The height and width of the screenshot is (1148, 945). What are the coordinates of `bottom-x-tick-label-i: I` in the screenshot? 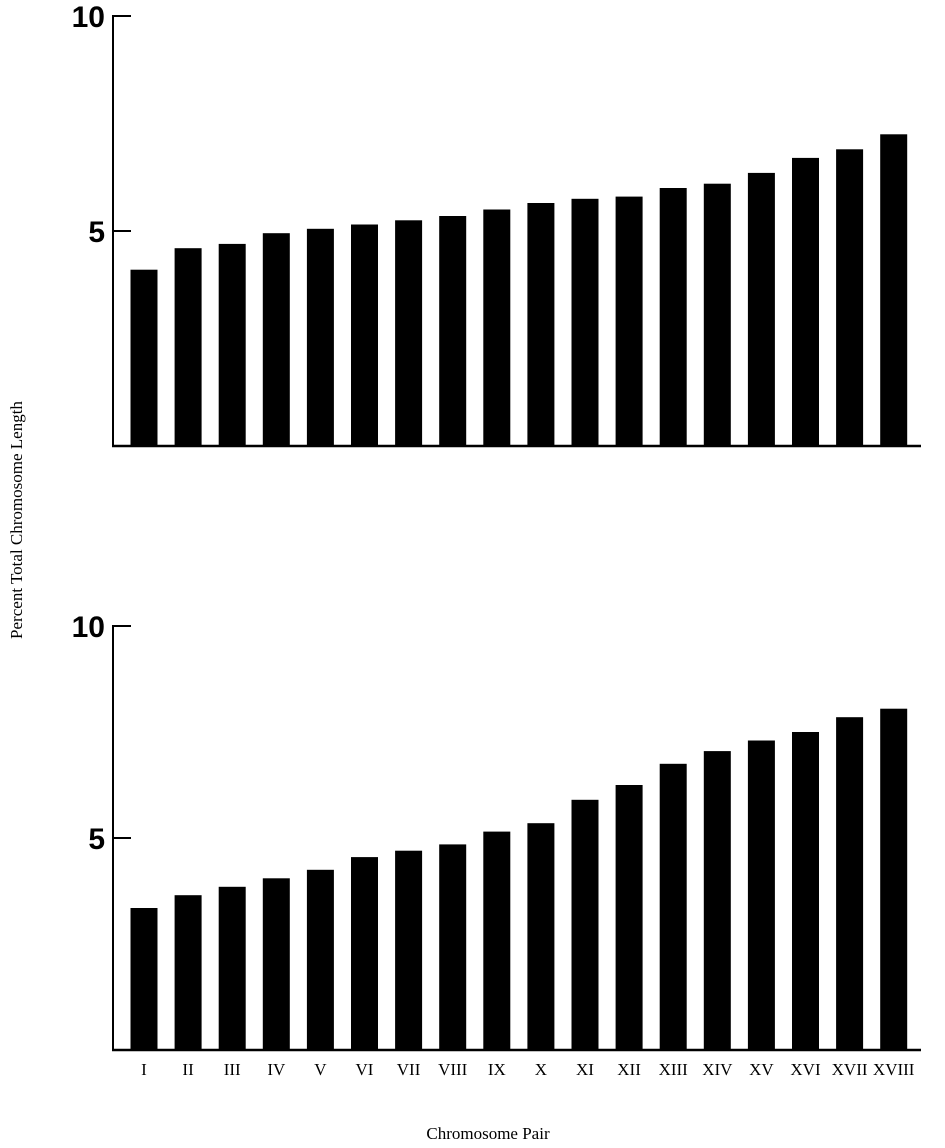 It's located at (144, 1069).